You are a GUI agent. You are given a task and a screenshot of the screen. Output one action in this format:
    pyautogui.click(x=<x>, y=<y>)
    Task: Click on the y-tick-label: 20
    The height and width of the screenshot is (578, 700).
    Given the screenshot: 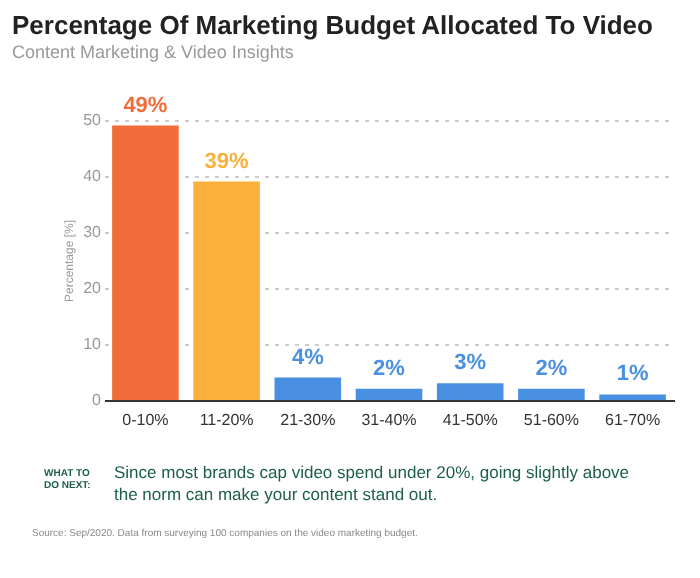 What is the action you would take?
    pyautogui.click(x=93, y=288)
    